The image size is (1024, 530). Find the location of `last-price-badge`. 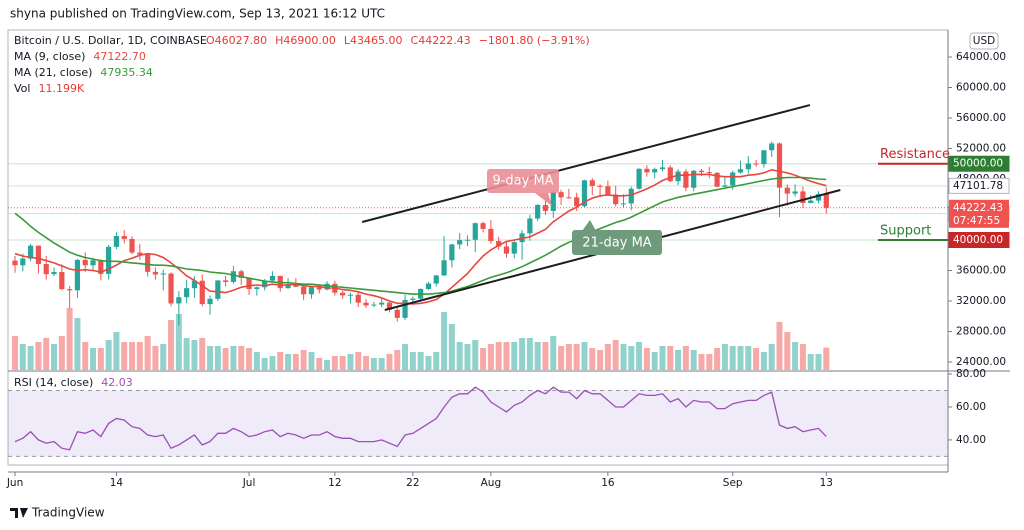

last-price-badge is located at coordinates (979, 213).